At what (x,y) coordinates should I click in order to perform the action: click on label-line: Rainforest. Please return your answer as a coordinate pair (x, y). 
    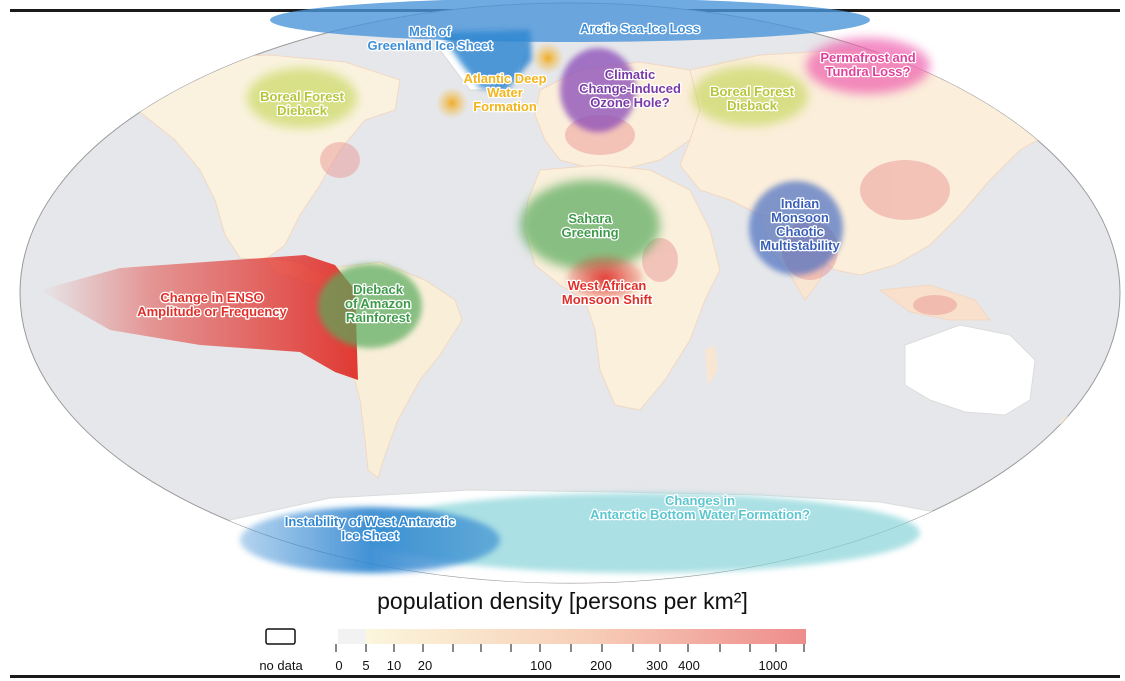
    Looking at the image, I should click on (378, 317).